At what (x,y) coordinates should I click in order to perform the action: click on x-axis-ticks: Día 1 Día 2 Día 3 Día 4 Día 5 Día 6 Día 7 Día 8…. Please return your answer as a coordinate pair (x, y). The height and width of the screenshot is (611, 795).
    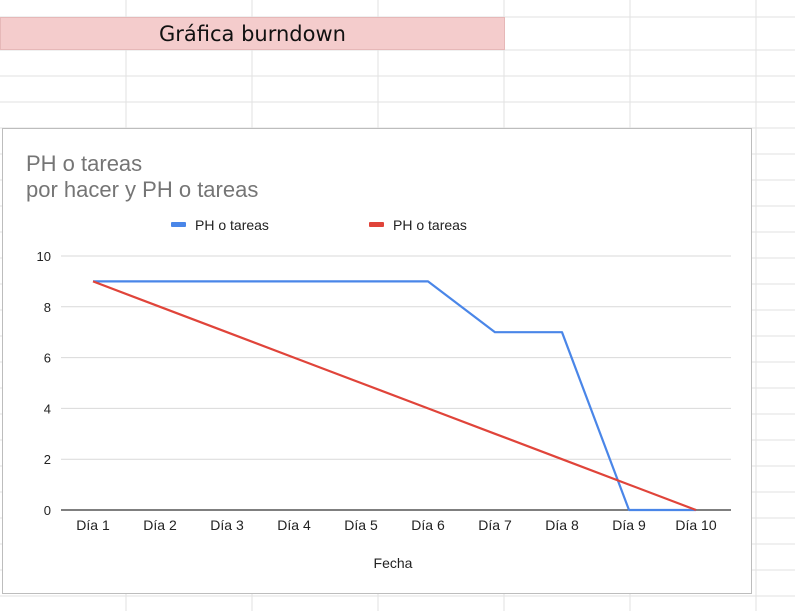
    Looking at the image, I should click on (396, 525).